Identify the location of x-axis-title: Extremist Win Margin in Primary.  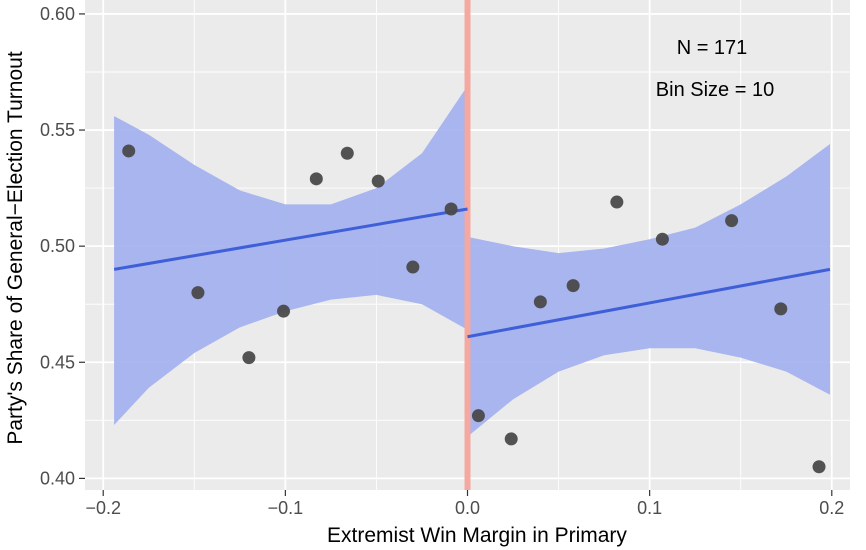
(477, 535).